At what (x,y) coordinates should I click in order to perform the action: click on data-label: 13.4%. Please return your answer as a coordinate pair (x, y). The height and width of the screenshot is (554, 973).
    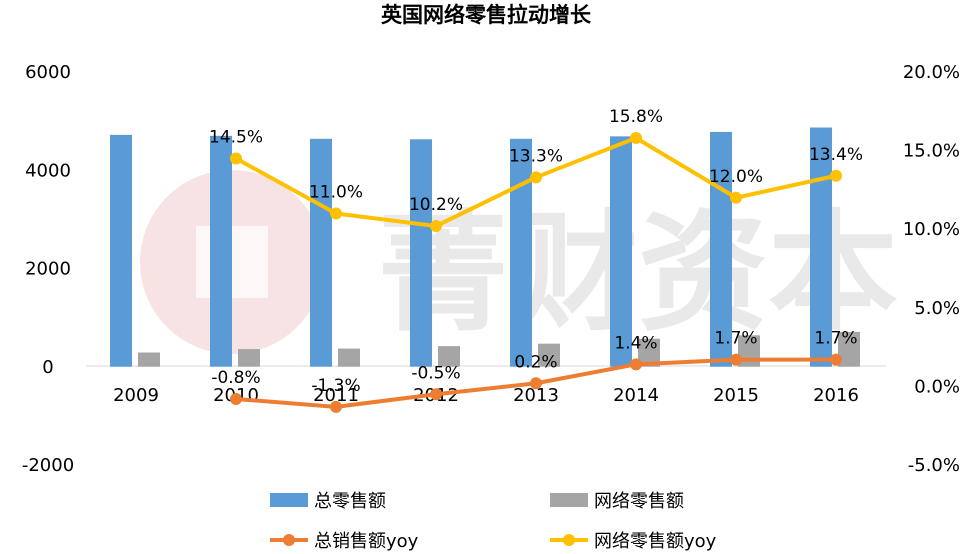
    Looking at the image, I should click on (836, 155).